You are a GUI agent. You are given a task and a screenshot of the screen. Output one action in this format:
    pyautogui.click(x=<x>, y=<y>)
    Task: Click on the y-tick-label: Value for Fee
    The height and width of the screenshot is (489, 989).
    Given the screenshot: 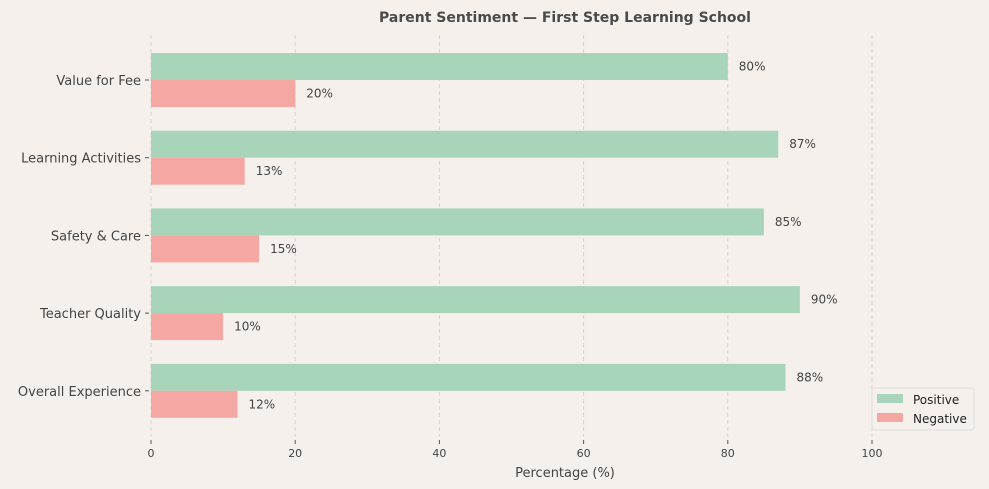 What is the action you would take?
    pyautogui.click(x=98, y=81)
    